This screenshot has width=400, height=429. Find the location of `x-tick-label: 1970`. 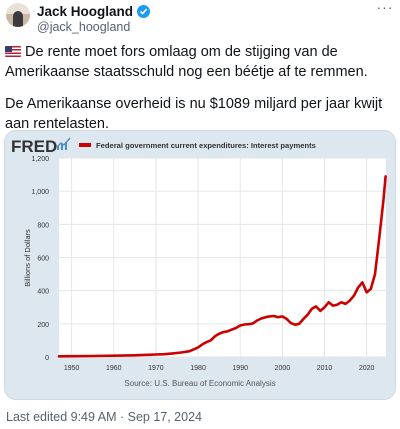

x-tick-label: 1970 is located at coordinates (156, 368).